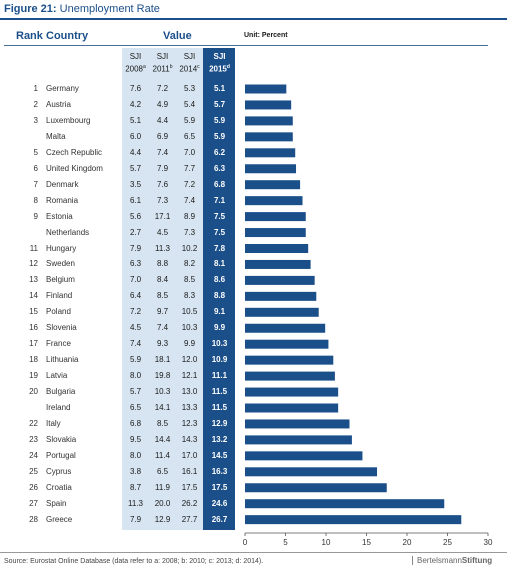 This screenshot has width=507, height=578. What do you see at coordinates (245, 542) in the screenshot?
I see `x-tick-label: 0` at bounding box center [245, 542].